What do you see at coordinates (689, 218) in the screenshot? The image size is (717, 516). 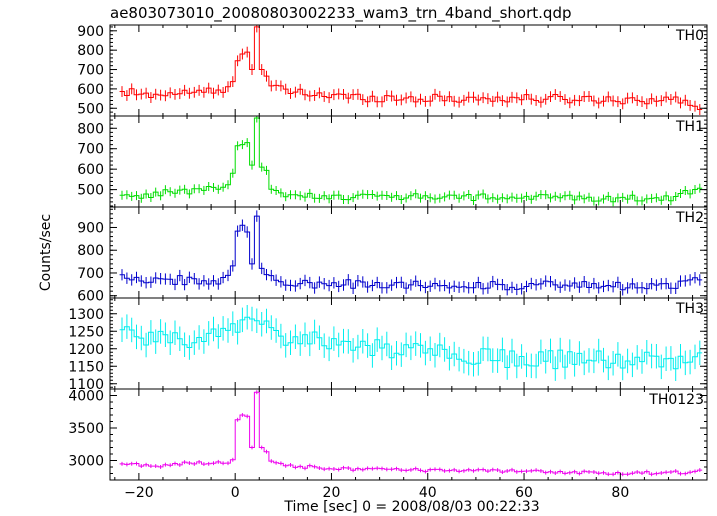 I see `panel-label: TH2` at bounding box center [689, 218].